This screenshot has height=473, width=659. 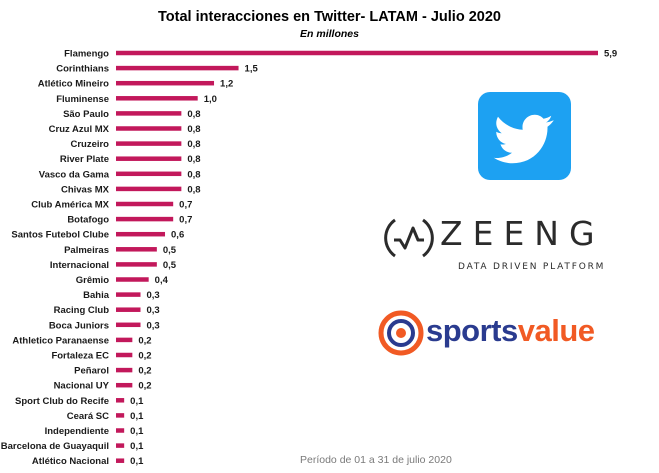 I want to click on sportsvalue-mark-icon, so click(x=401, y=333).